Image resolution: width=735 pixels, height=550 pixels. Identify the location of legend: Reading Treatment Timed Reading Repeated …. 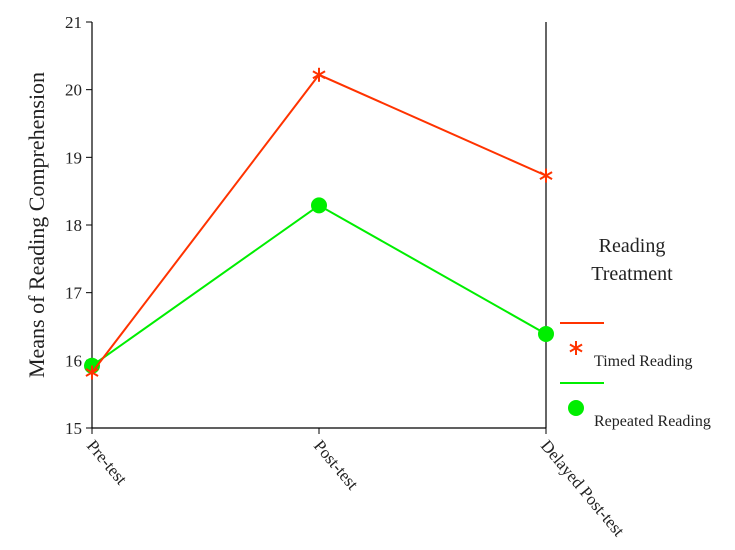
(635, 332).